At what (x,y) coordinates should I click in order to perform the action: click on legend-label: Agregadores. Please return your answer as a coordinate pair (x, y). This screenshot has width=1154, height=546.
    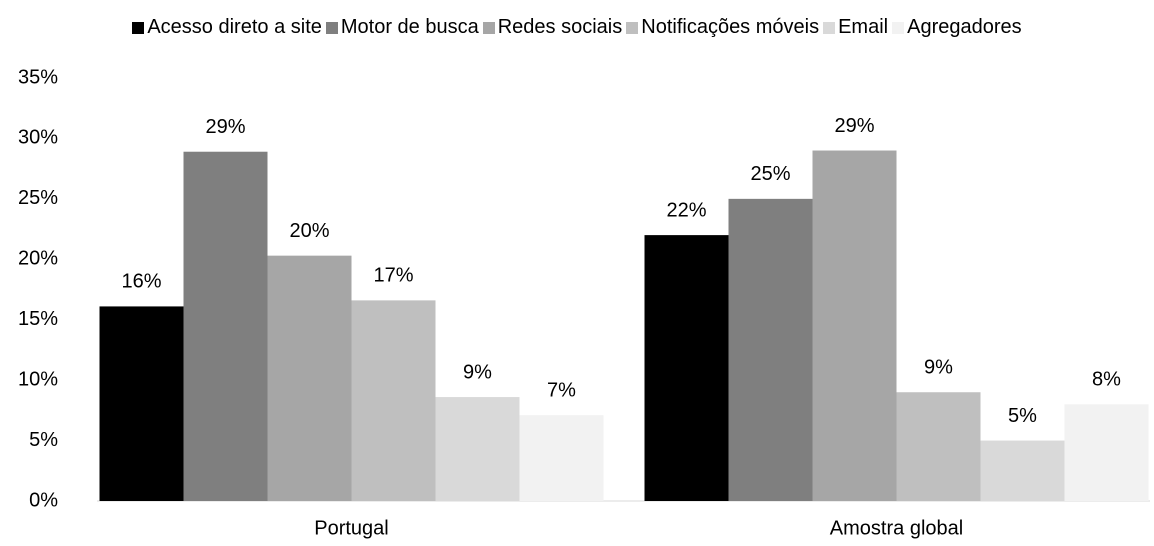
    Looking at the image, I should click on (964, 27).